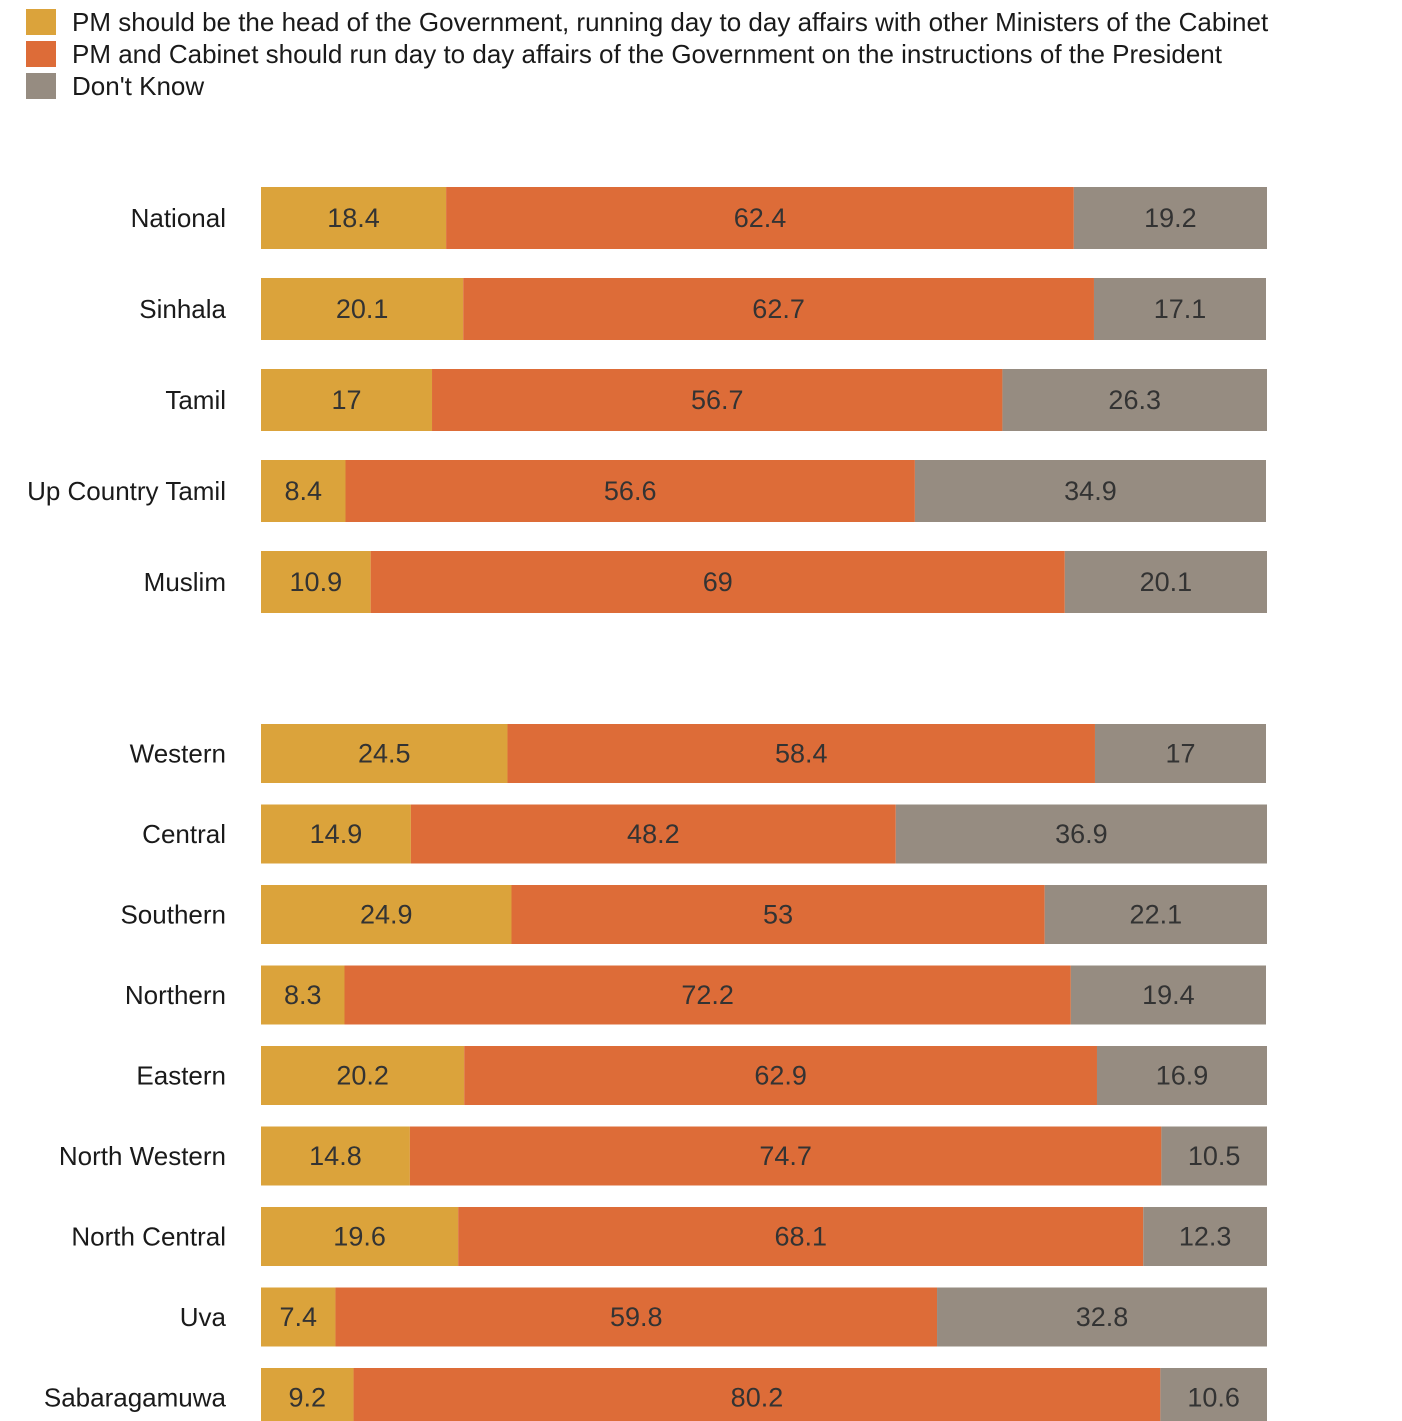 The width and height of the screenshot is (1402, 1421). What do you see at coordinates (41, 54) in the screenshot?
I see `legend-swatch-pm-cabinet-president` at bounding box center [41, 54].